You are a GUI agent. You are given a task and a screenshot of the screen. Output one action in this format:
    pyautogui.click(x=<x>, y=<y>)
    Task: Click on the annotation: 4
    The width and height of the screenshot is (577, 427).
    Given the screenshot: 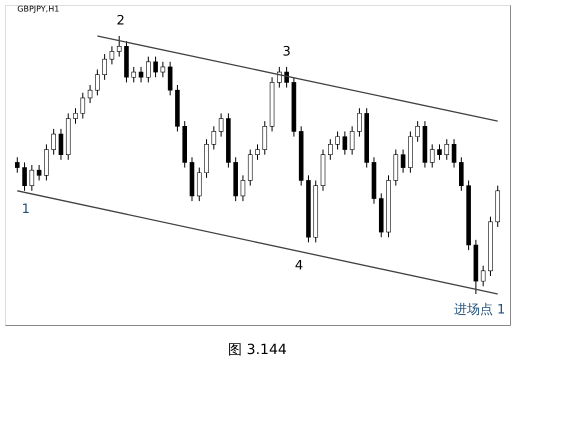 What is the action you would take?
    pyautogui.click(x=299, y=266)
    